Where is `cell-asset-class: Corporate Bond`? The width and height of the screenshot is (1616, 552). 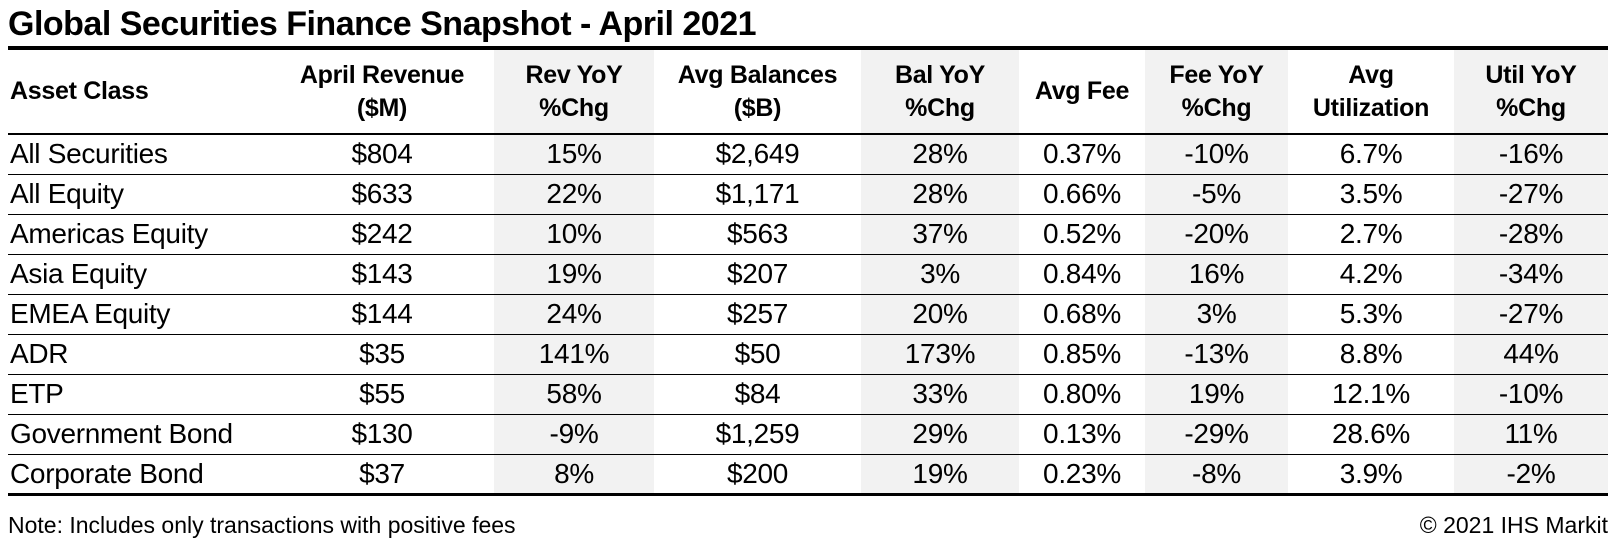 cell-asset-class: Corporate Bond is located at coordinates (107, 473).